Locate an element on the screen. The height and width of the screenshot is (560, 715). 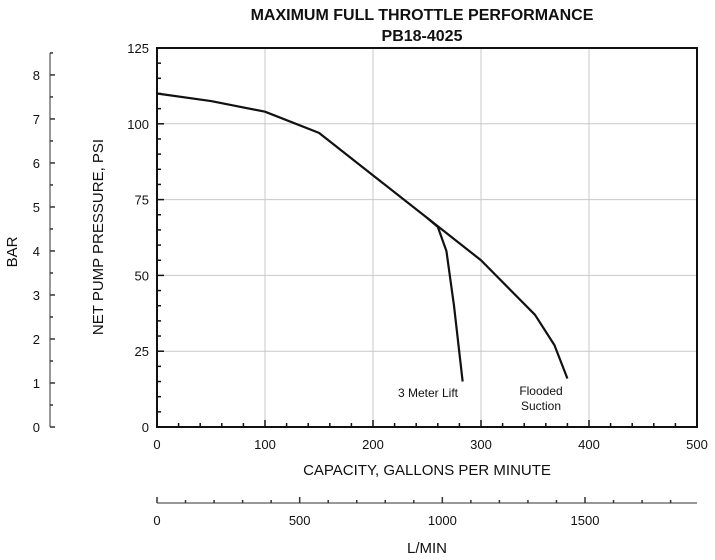
y-tick-label: 75 is located at coordinates (142, 200).